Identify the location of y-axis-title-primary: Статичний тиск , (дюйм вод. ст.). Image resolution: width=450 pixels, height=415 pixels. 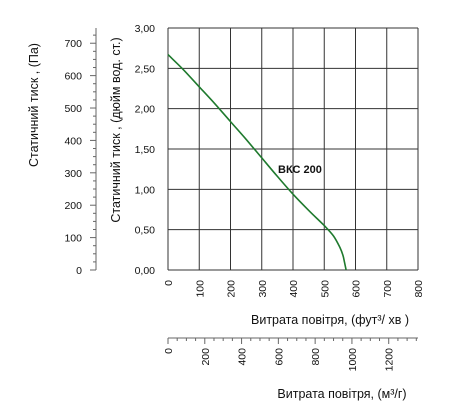
(116, 129).